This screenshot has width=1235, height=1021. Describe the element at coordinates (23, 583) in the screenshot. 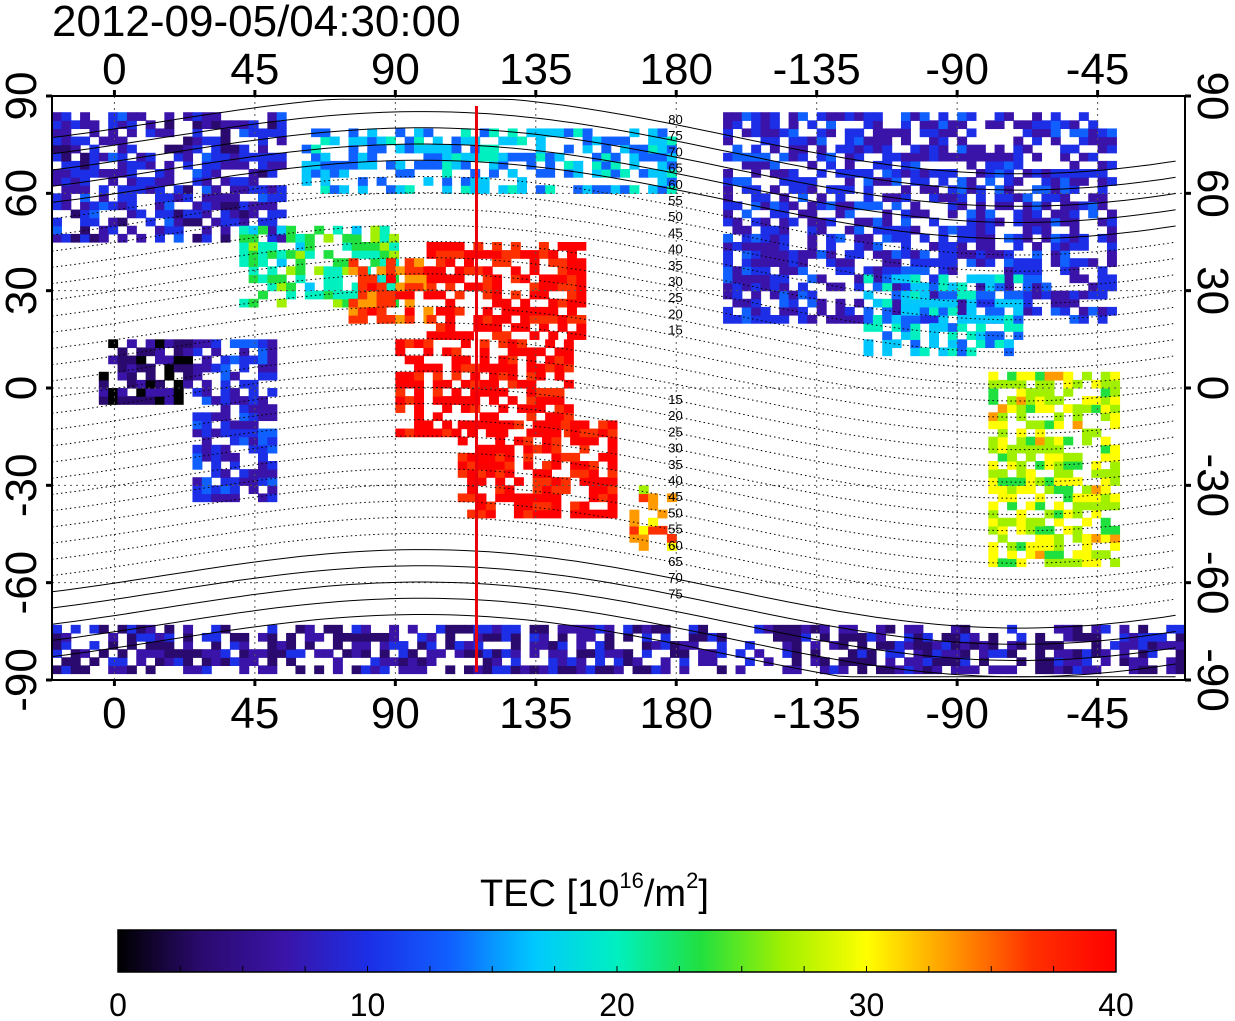

I see `y-tick-label-left: -60` at that location.